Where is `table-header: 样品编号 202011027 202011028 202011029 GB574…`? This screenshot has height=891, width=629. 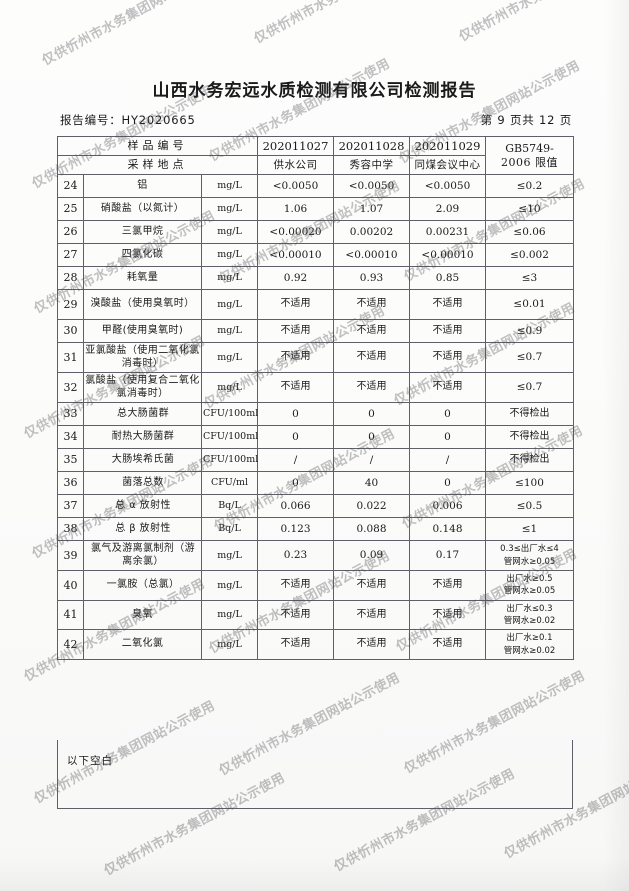
table-header: 样品编号 202011027 202011028 202011029 GB574… is located at coordinates (315, 155).